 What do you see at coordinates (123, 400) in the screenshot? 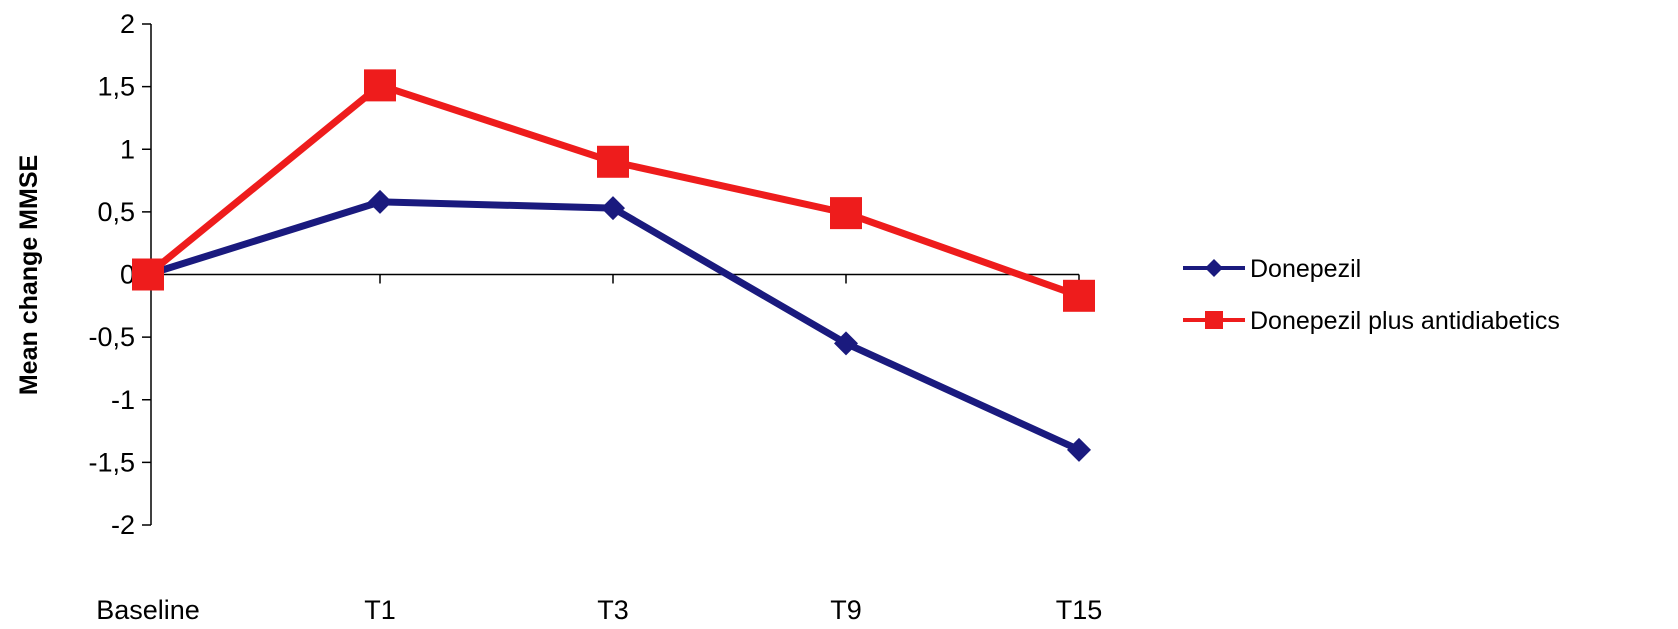
I see `y-tick-label: -1` at bounding box center [123, 400].